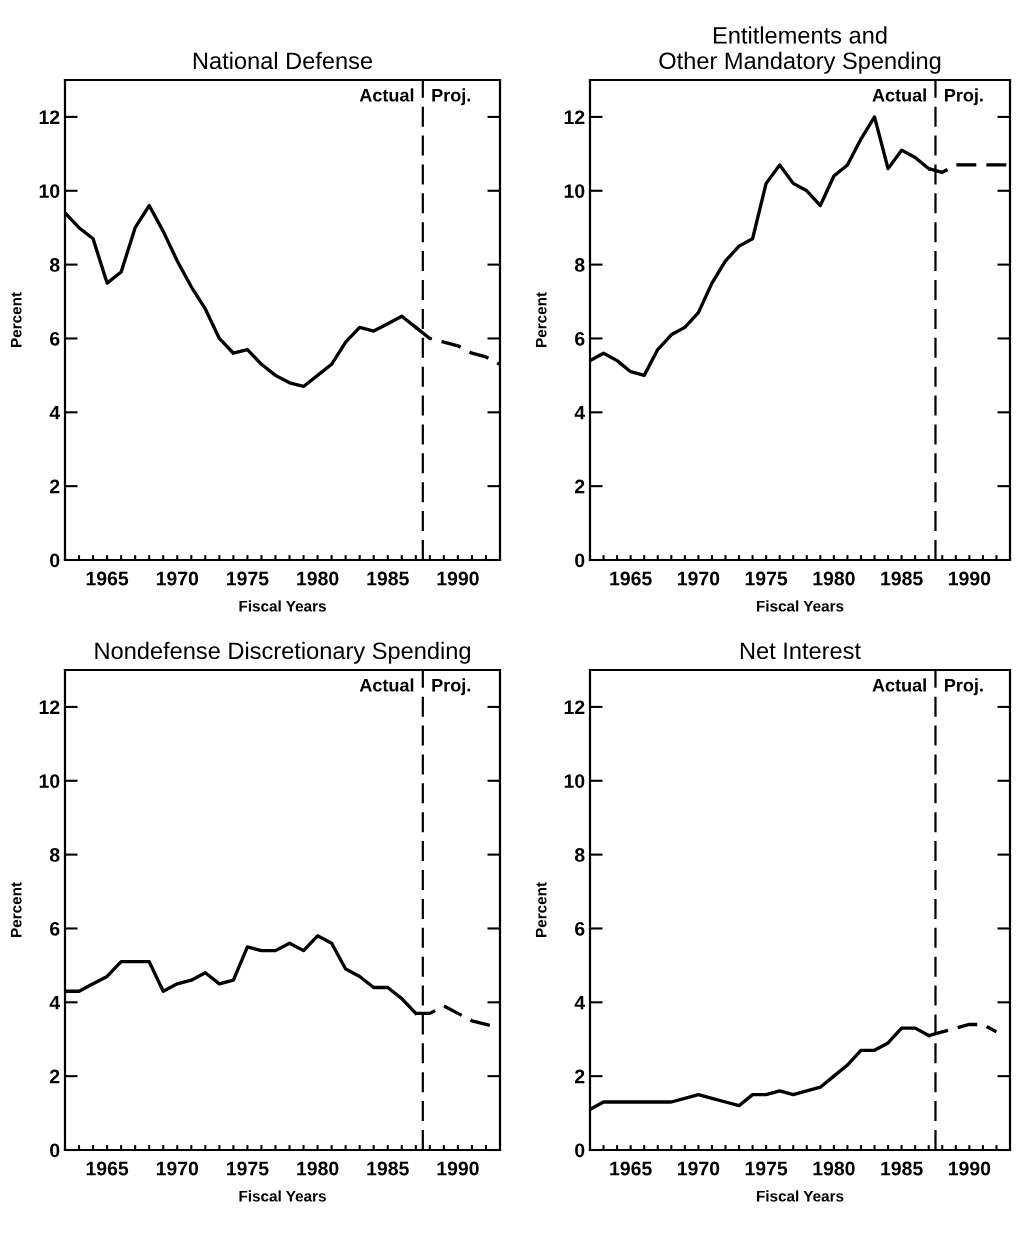 The width and height of the screenshot is (1036, 1236). Describe the element at coordinates (282, 652) in the screenshot. I see `chart-title: Nondefense Discretionary Spending` at that location.